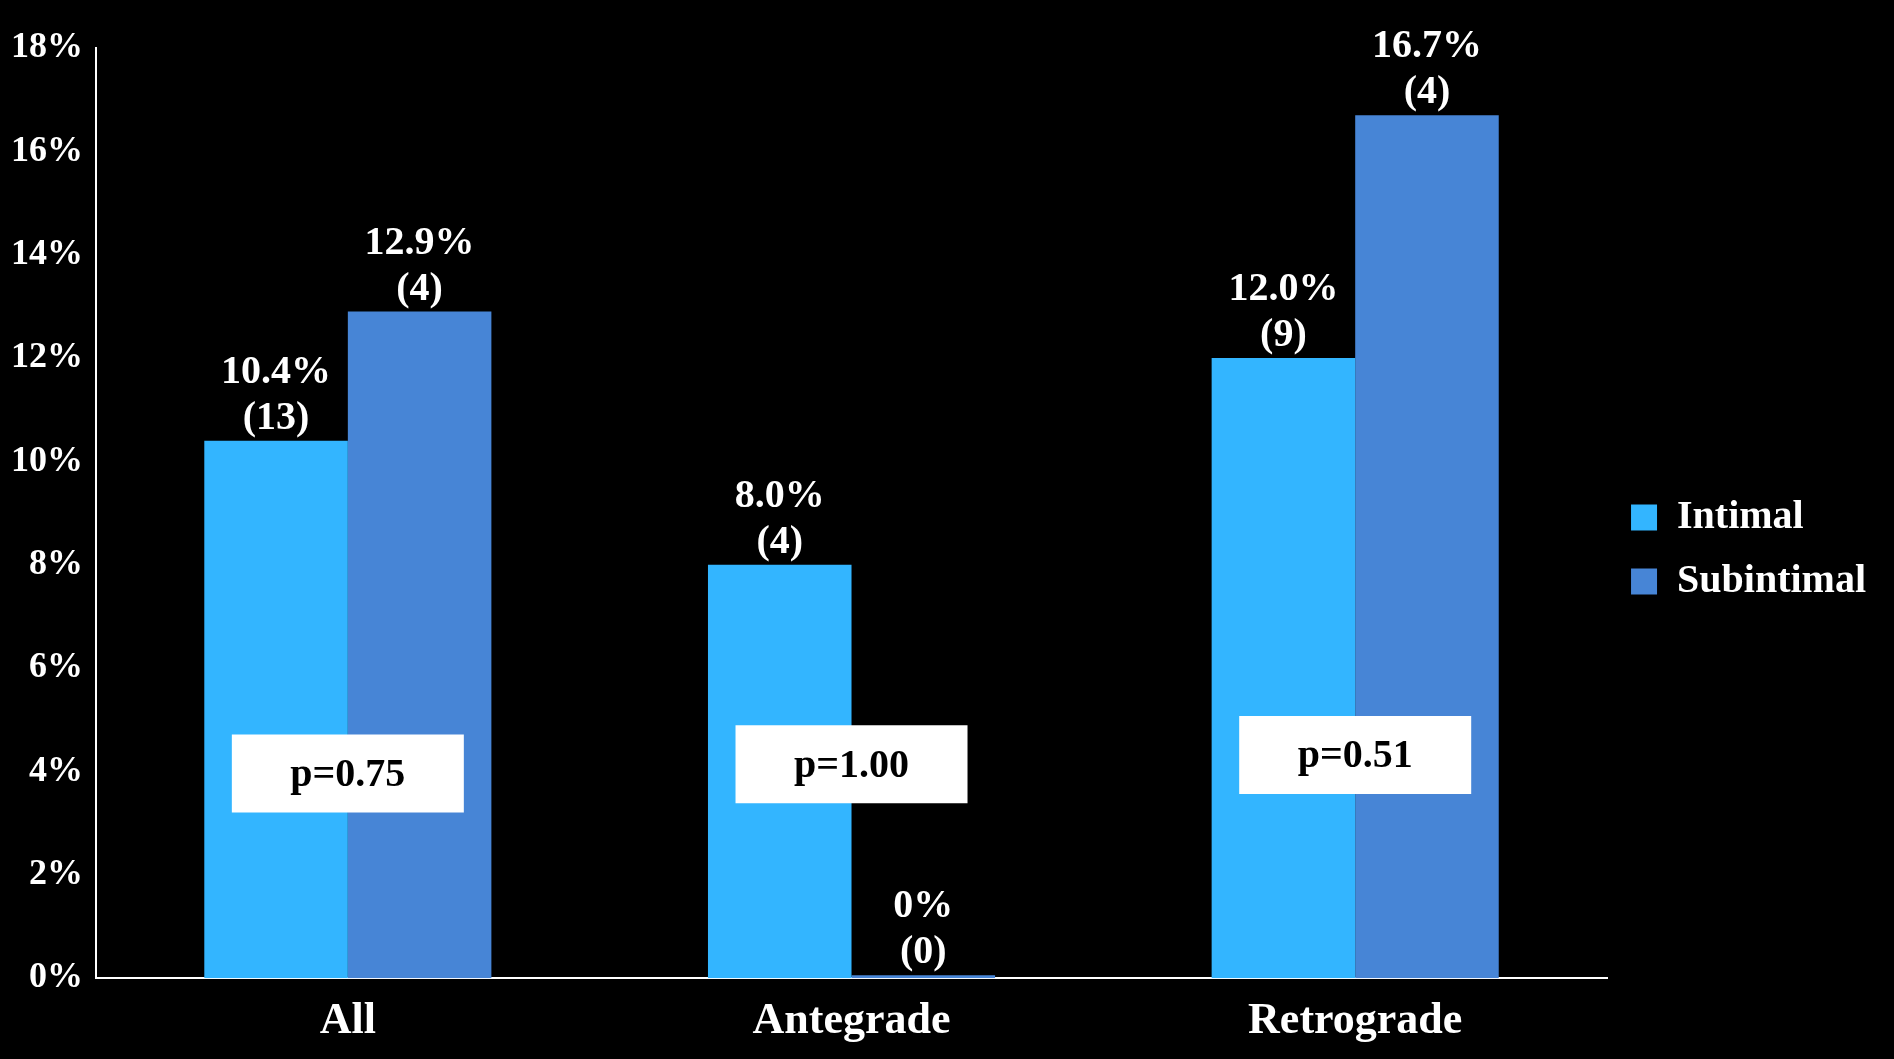 The width and height of the screenshot is (1894, 1059). What do you see at coordinates (1355, 754) in the screenshot?
I see `annotation: p=0.51` at bounding box center [1355, 754].